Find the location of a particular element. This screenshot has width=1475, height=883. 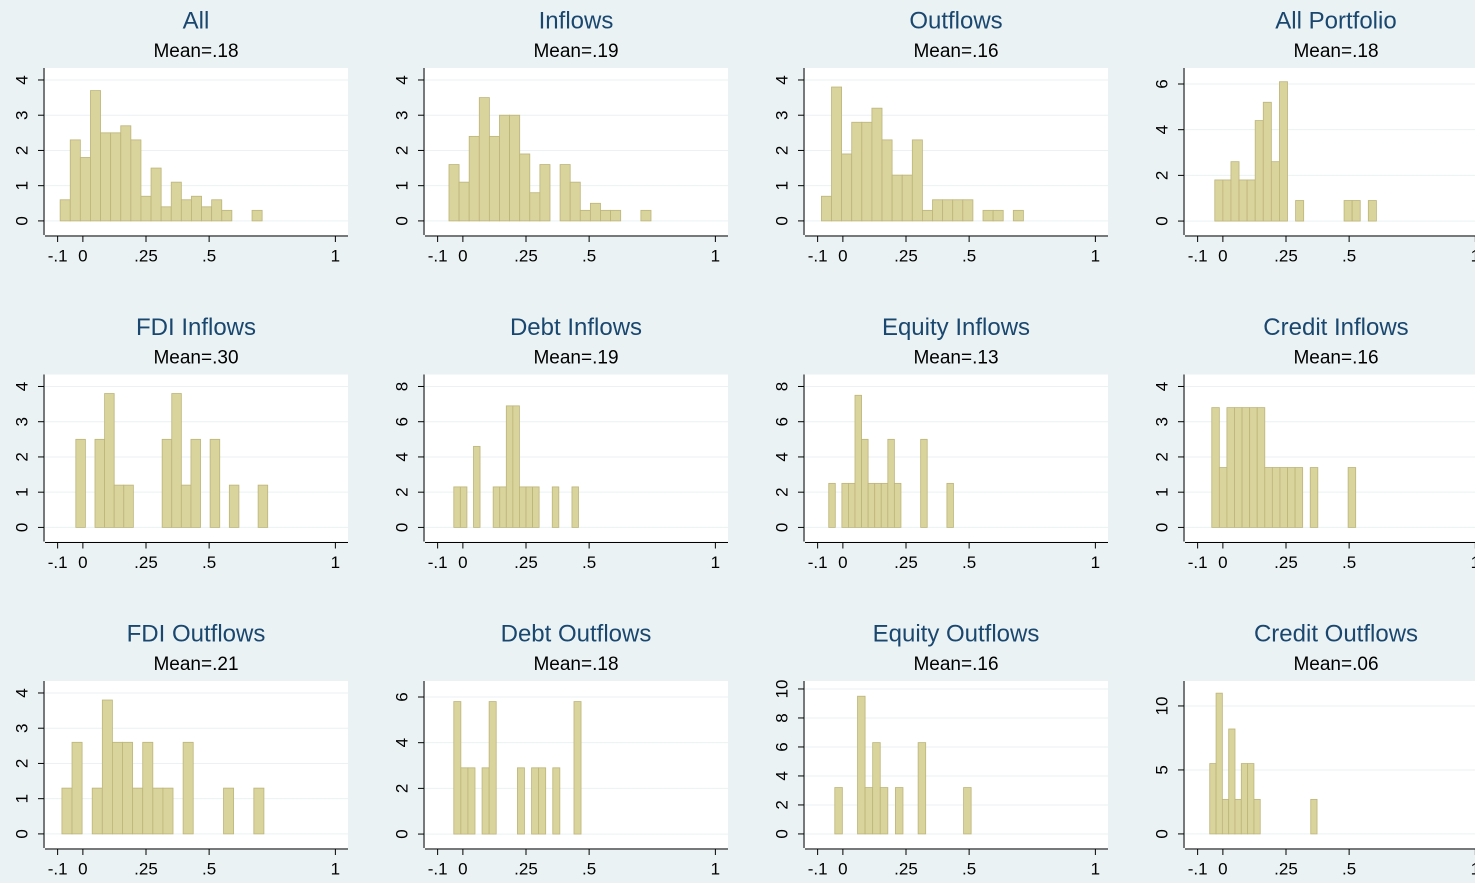

panel-subtitle: Mean=.13 is located at coordinates (955, 358).